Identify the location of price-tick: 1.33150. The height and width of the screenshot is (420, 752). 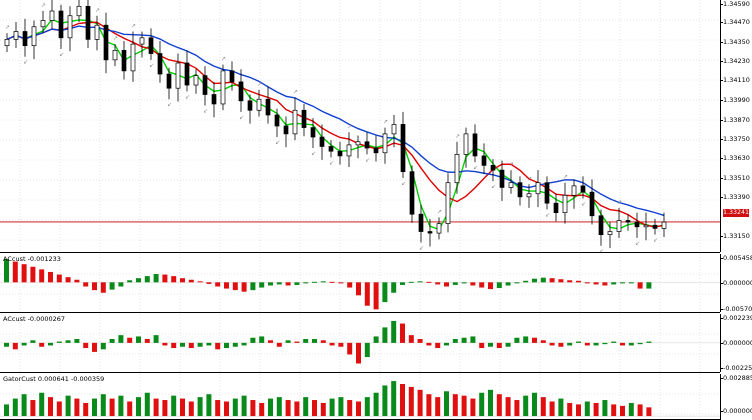
(735, 236).